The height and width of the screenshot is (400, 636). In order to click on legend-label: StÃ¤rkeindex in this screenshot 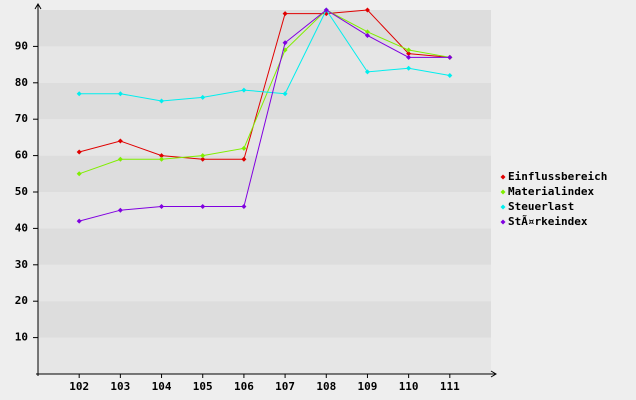, I will do `click(548, 221)`.